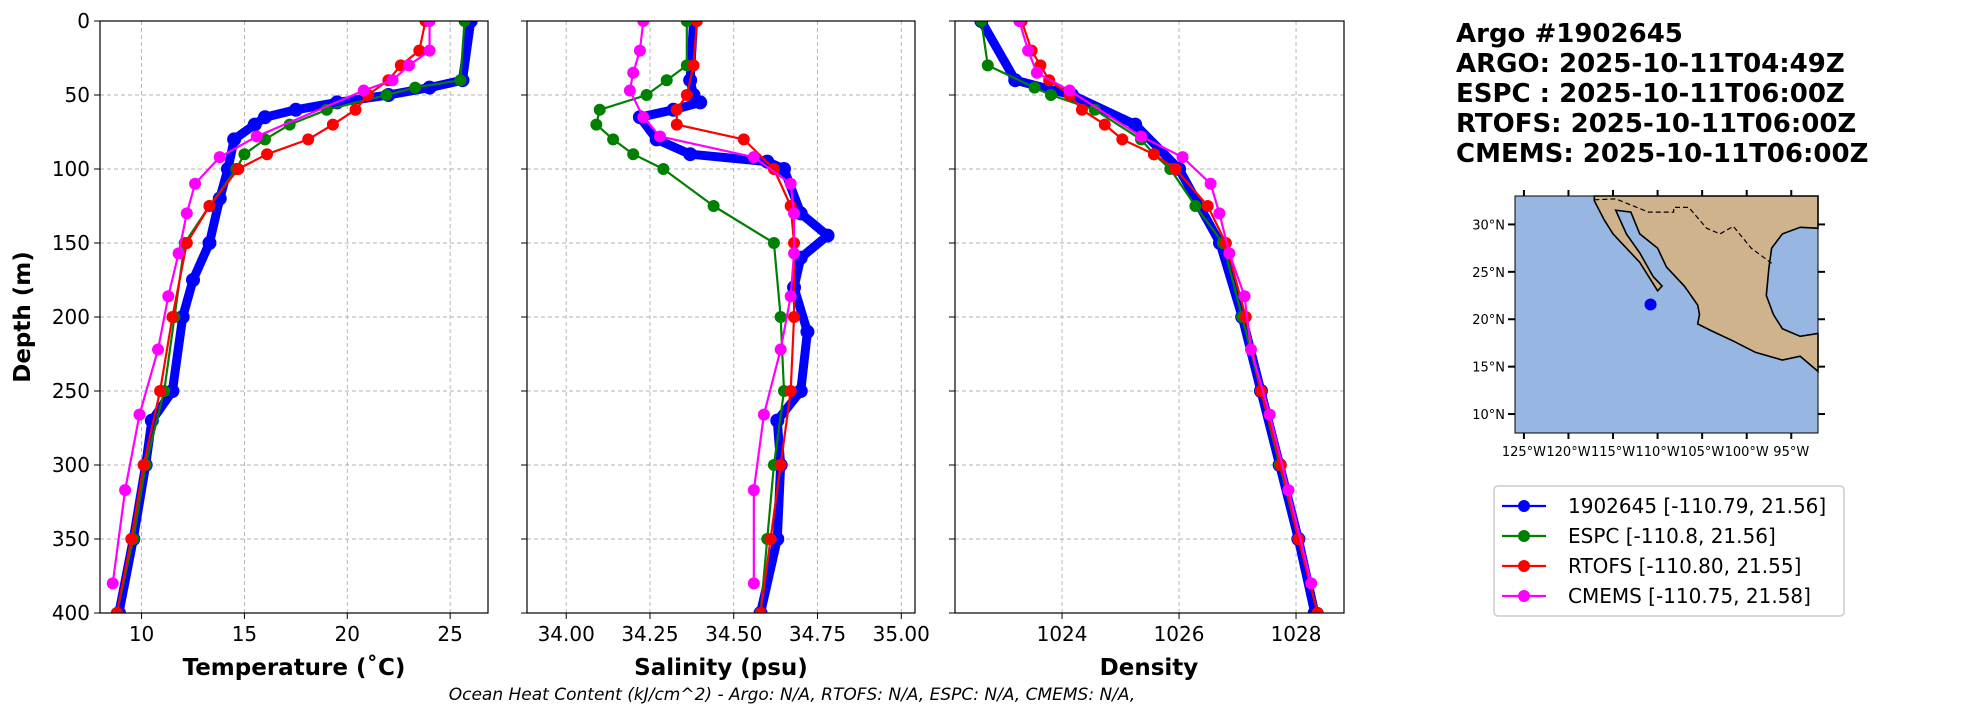 This screenshot has width=1967, height=716. What do you see at coordinates (1650, 304) in the screenshot?
I see `float-location-marker` at bounding box center [1650, 304].